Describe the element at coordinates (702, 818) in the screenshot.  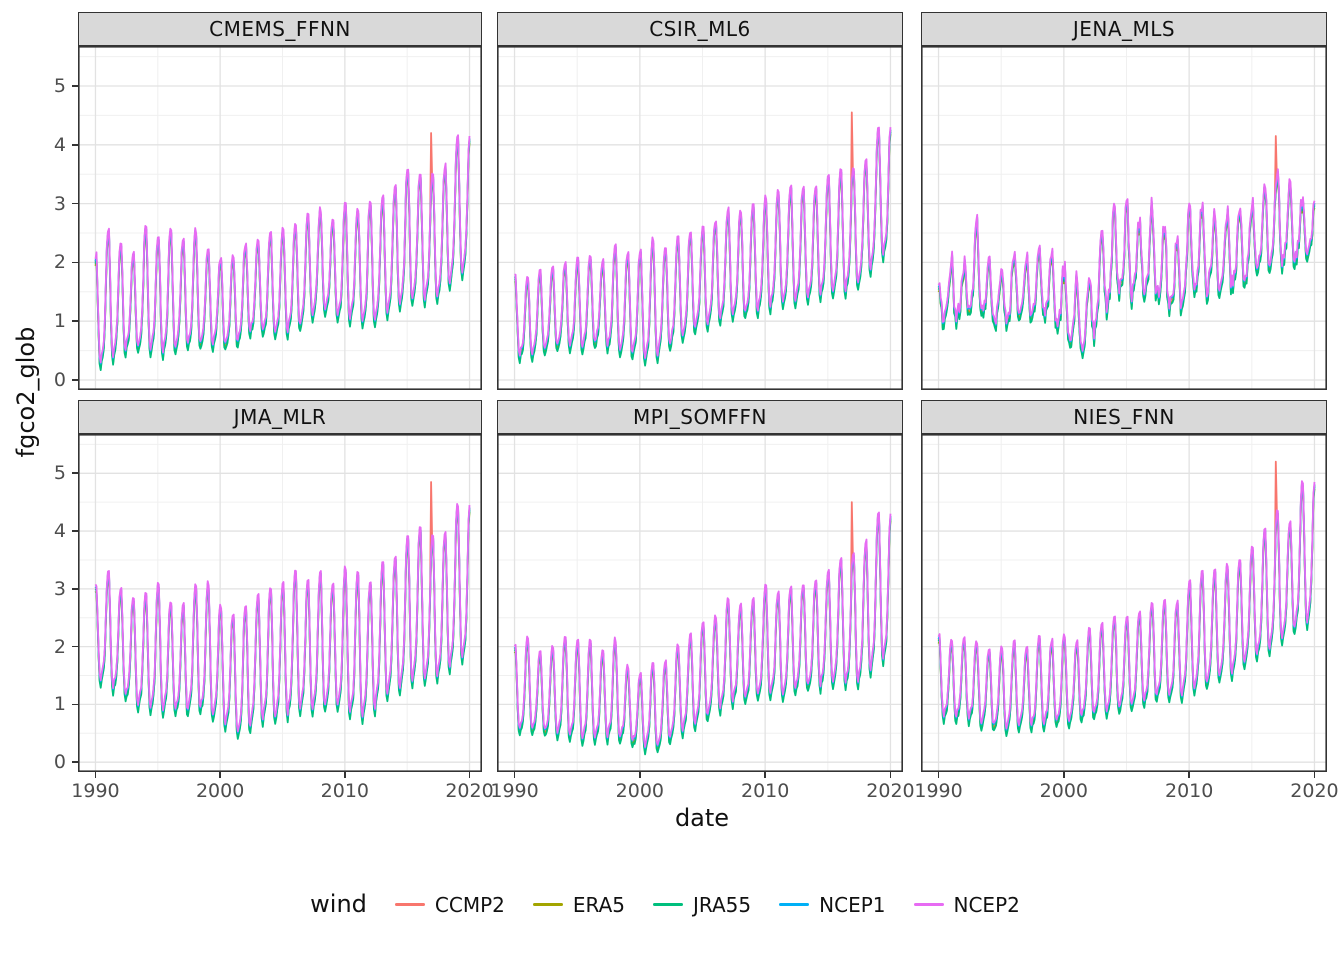
I see `x-axis-title: date` at that location.